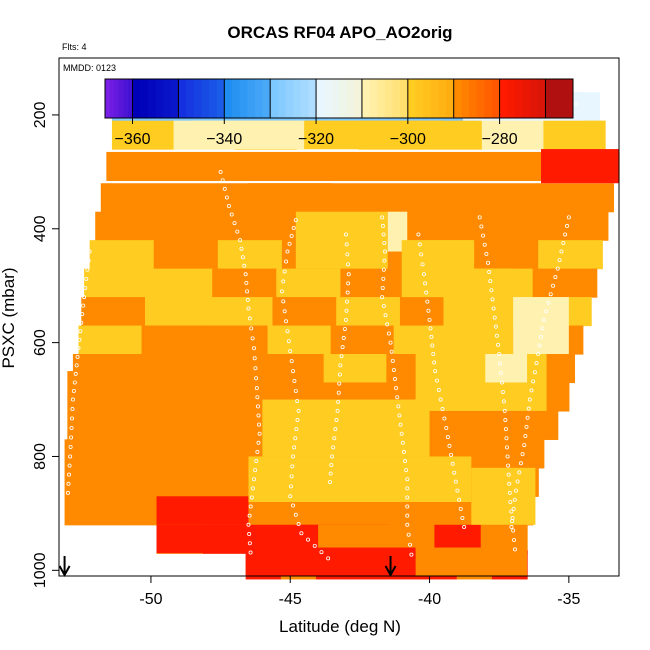 The width and height of the screenshot is (650, 650). I want to click on colorbar-tick-label: −320, so click(316, 139).